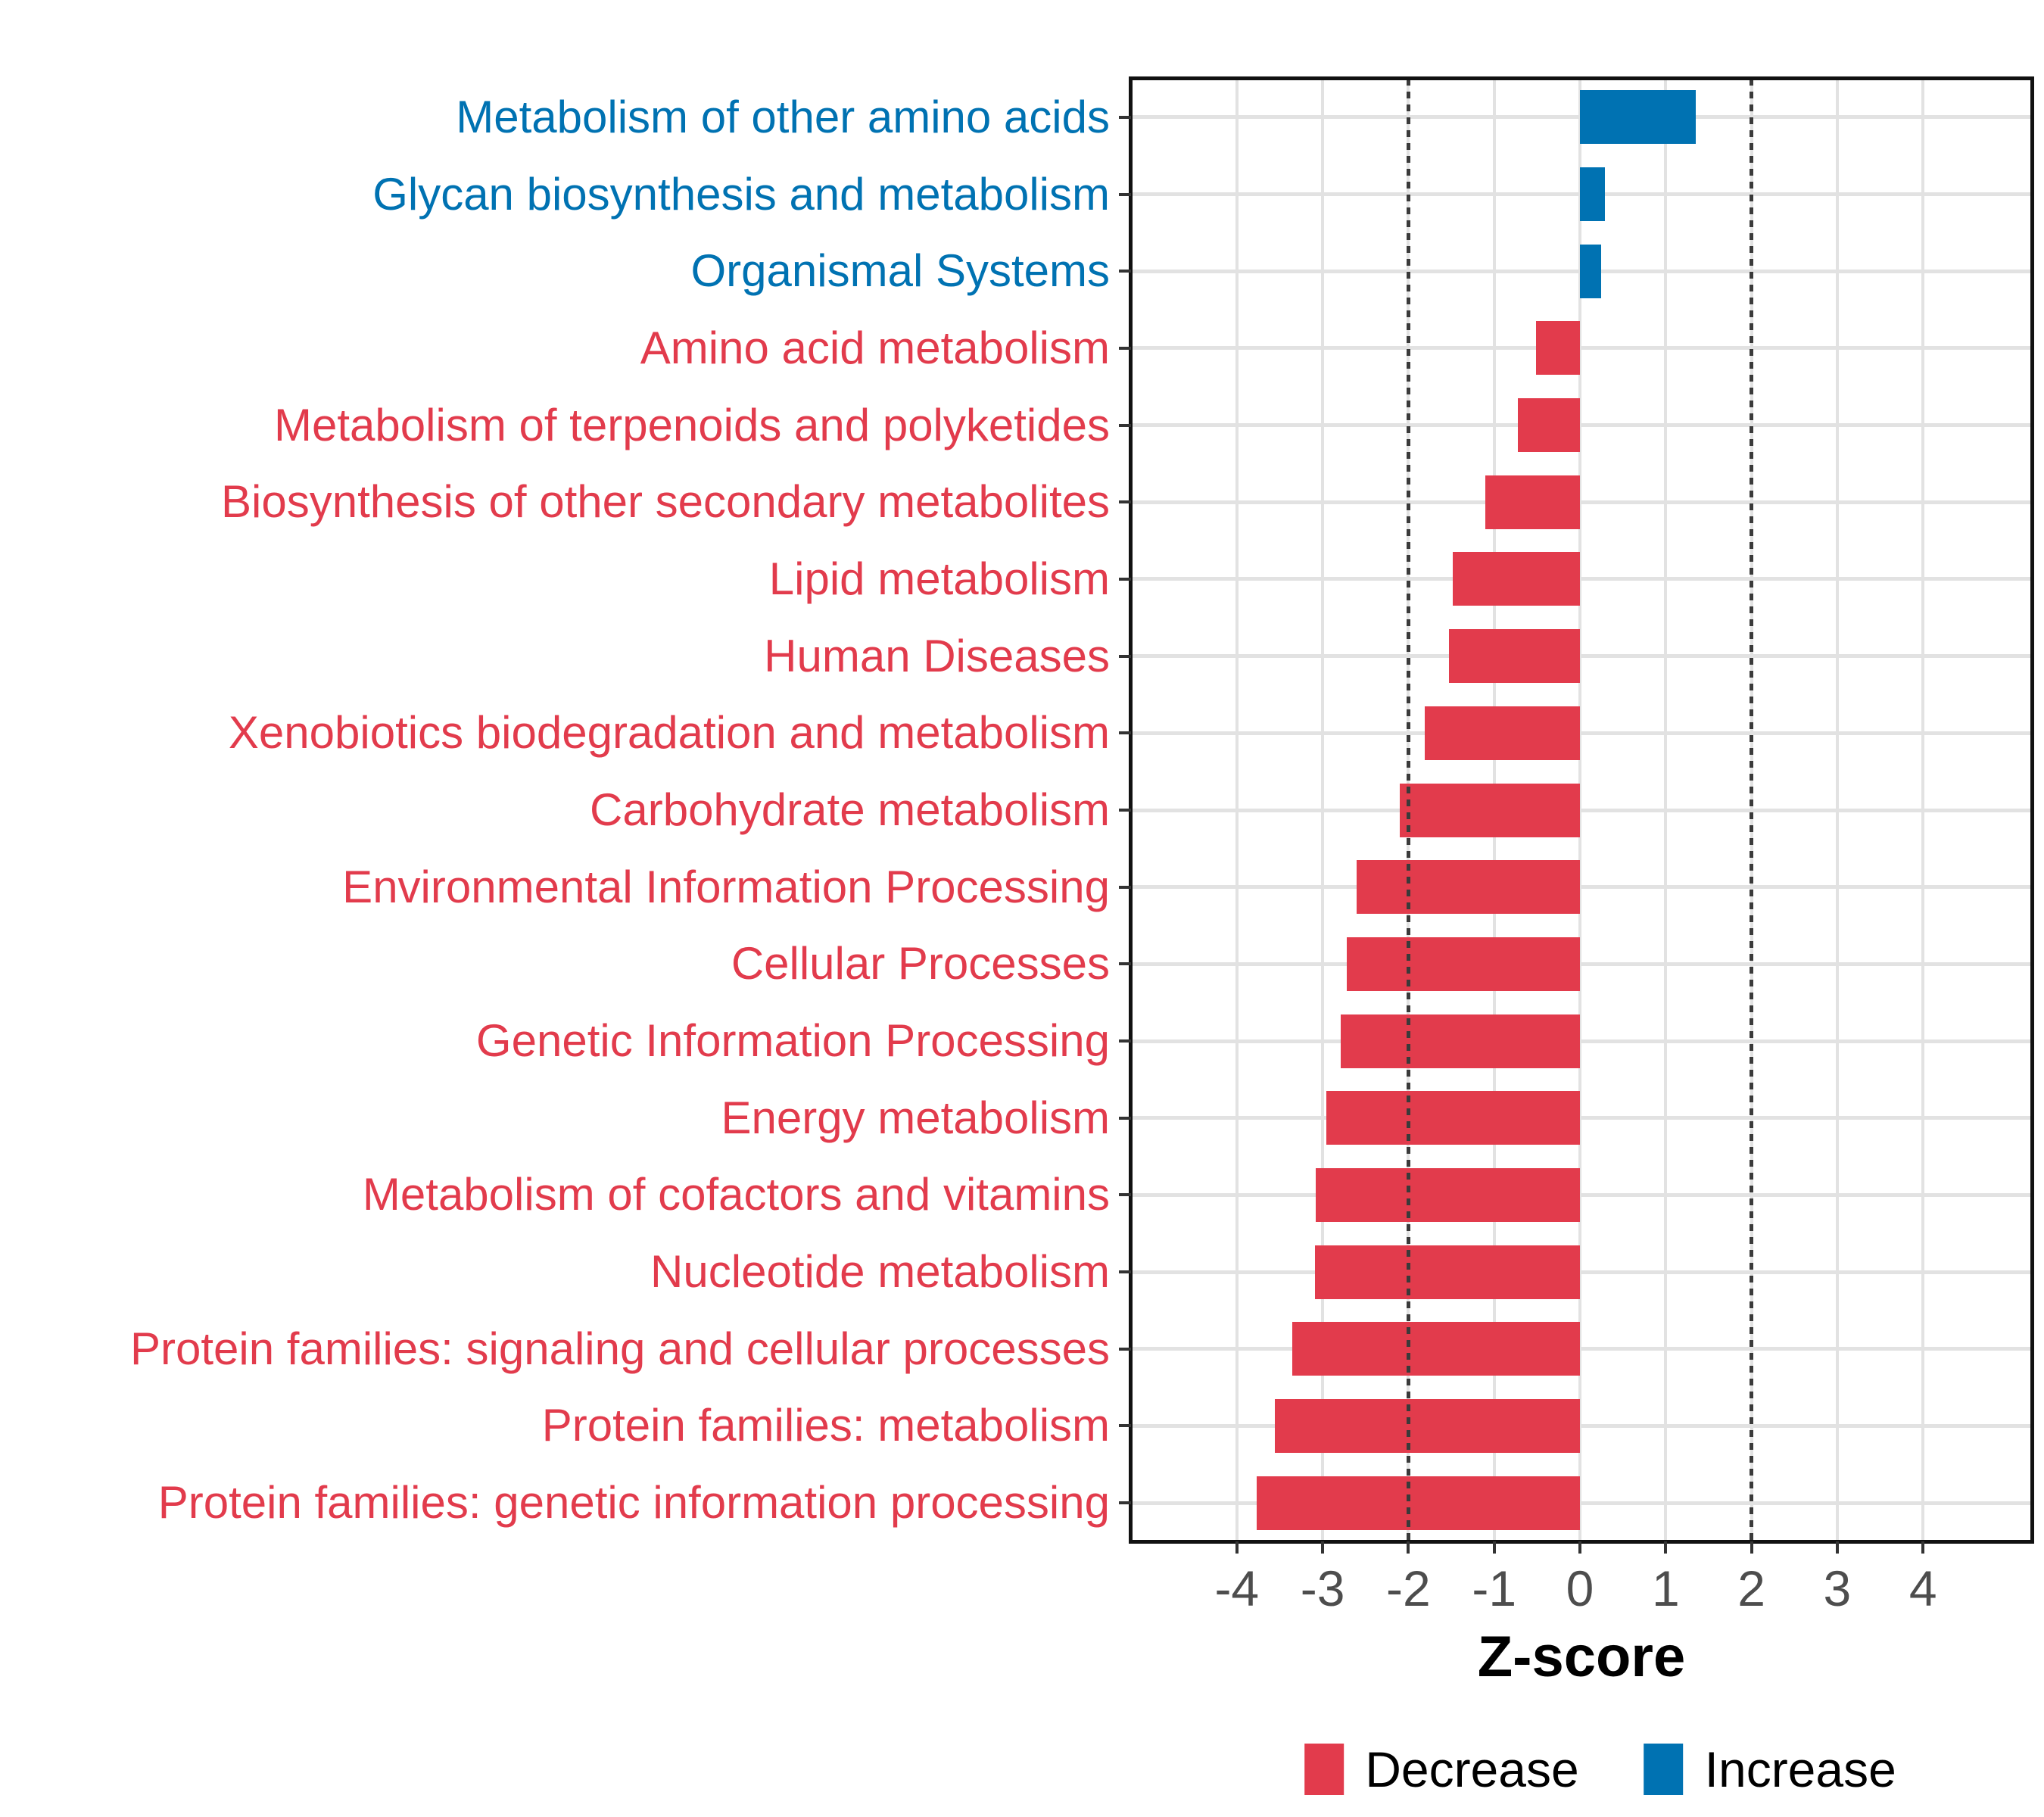 The height and width of the screenshot is (1817, 2044). I want to click on y-axis-label: Protein families: metabolism, so click(825, 1425).